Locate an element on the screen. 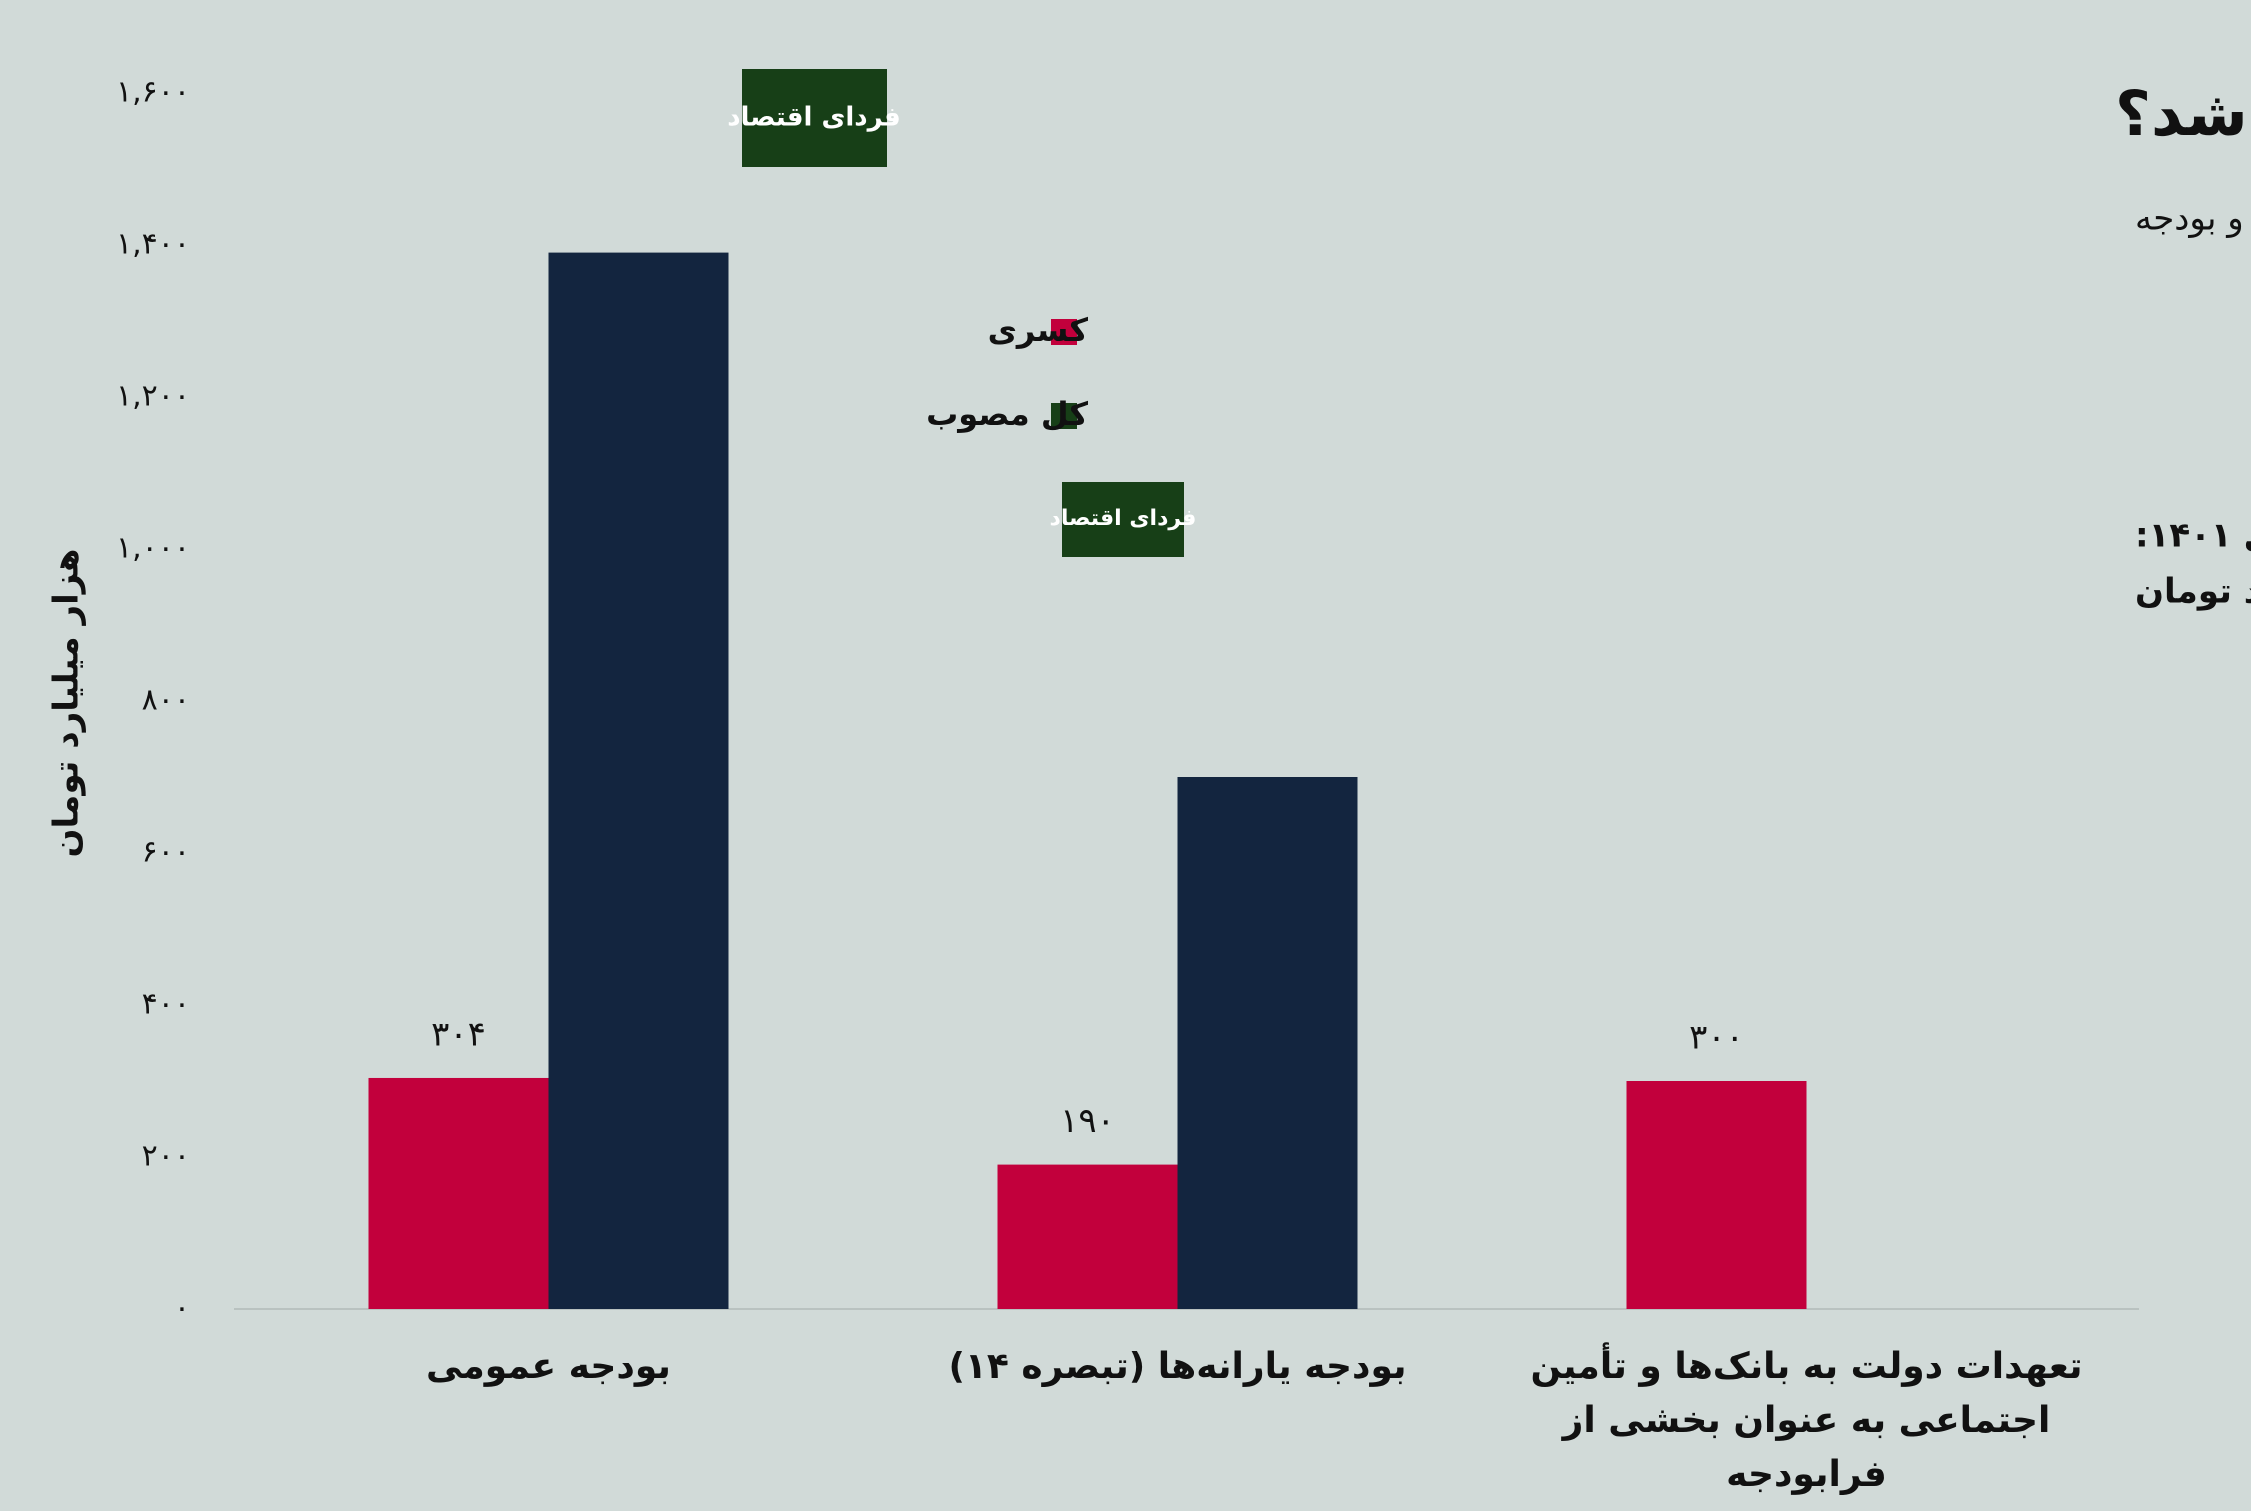  chart-title: اختلاف دخل و خرج دولت چقدر شد؟ is located at coordinates (2183, 113).